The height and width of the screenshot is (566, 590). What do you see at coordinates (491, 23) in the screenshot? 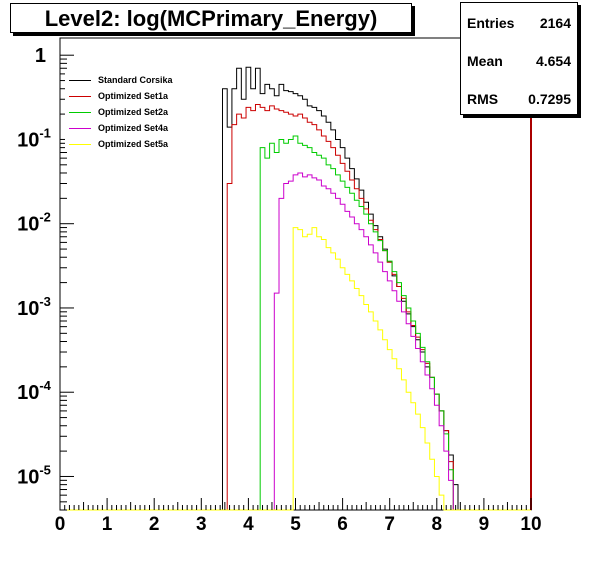
I see `stats-entries-label: Entries` at bounding box center [491, 23].